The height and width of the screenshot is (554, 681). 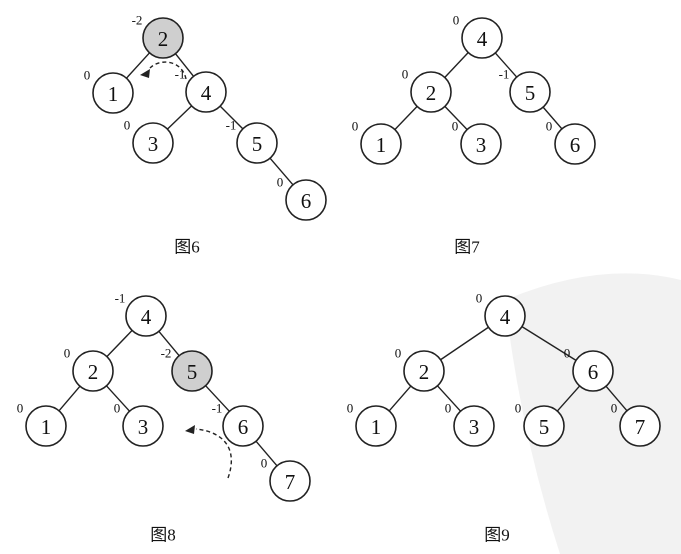 What do you see at coordinates (467, 247) in the screenshot?
I see `figure-caption: 图7` at bounding box center [467, 247].